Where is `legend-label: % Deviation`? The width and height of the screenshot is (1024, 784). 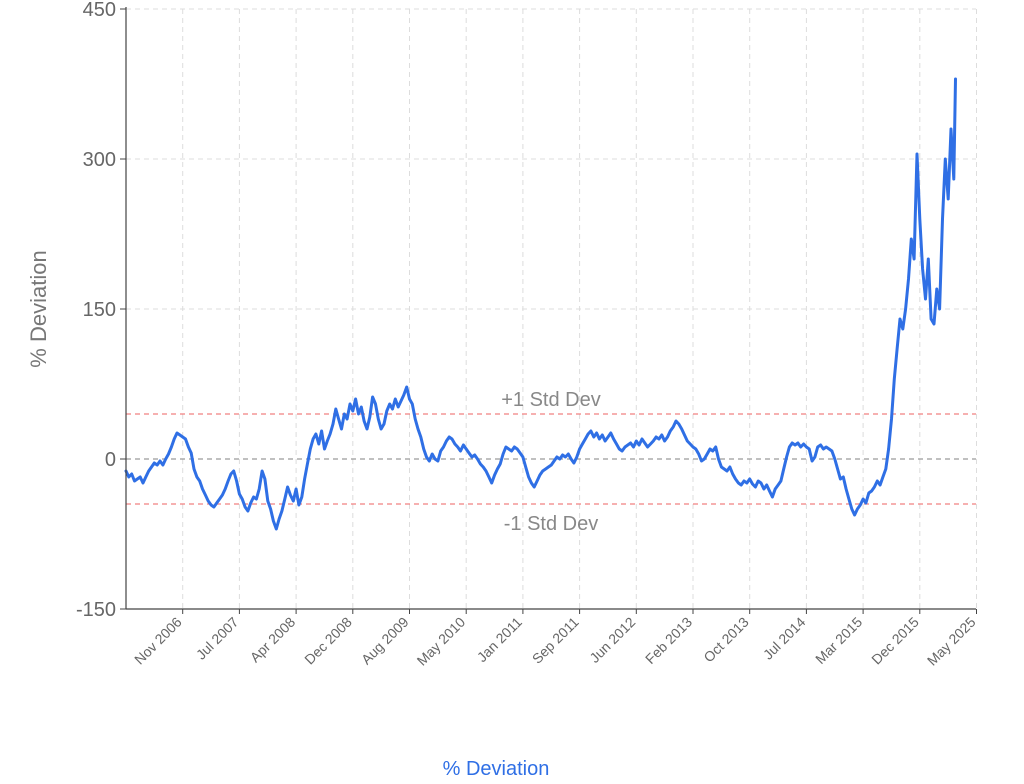
legend-label: % Deviation is located at coordinates (496, 769).